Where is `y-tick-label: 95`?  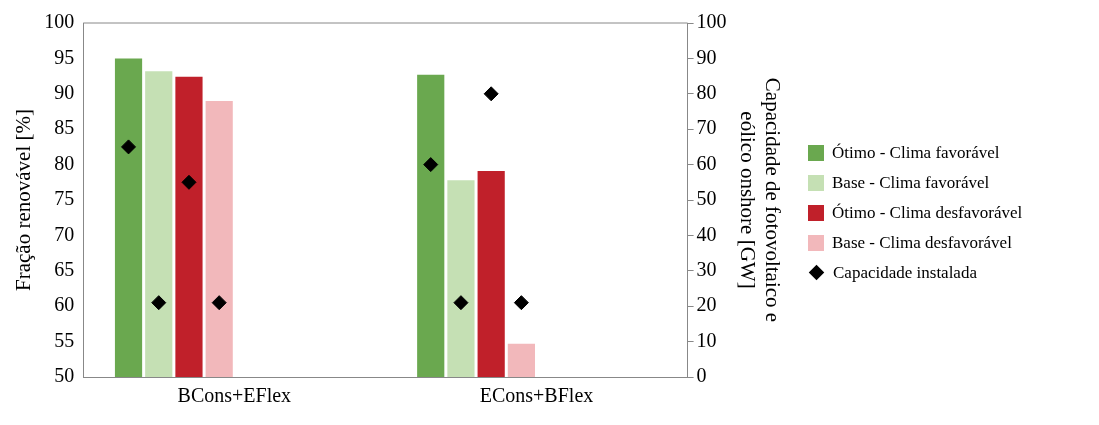 y-tick-label: 95 is located at coordinates (64, 56).